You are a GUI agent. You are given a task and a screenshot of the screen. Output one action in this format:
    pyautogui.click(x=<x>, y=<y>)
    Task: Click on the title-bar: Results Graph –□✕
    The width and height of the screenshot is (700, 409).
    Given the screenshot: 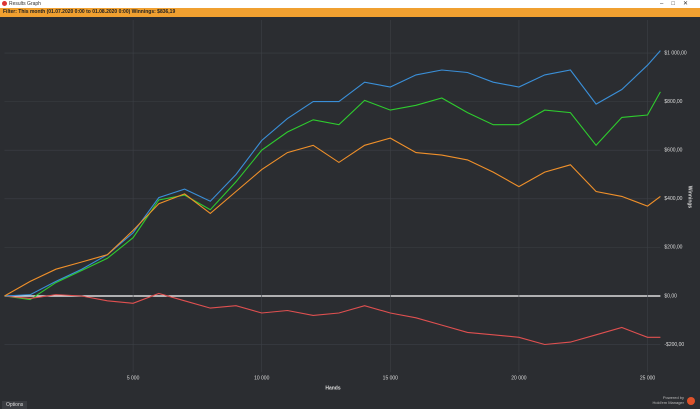 What is the action you would take?
    pyautogui.click(x=350, y=4)
    